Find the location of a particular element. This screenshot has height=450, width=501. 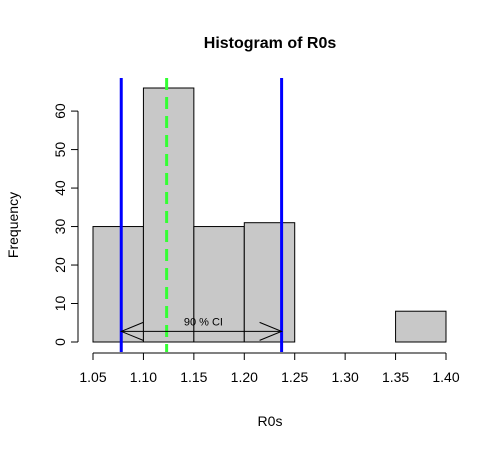

y-tick-label: 50 is located at coordinates (60, 150).